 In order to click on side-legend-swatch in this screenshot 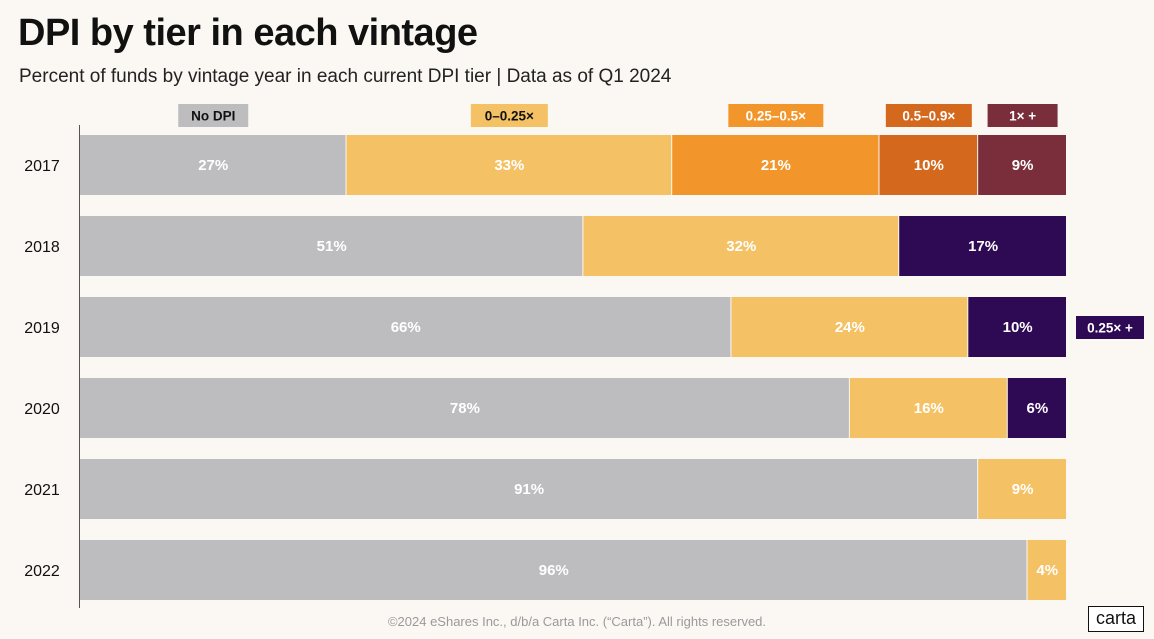, I will do `click(1110, 327)`.